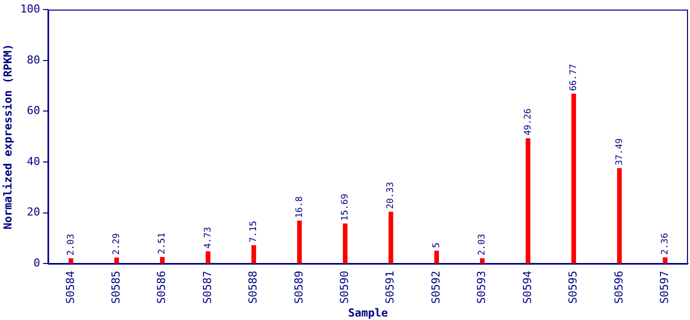 This screenshot has height=320, width=690. I want to click on x-tick-label: S0591, so click(390, 287).